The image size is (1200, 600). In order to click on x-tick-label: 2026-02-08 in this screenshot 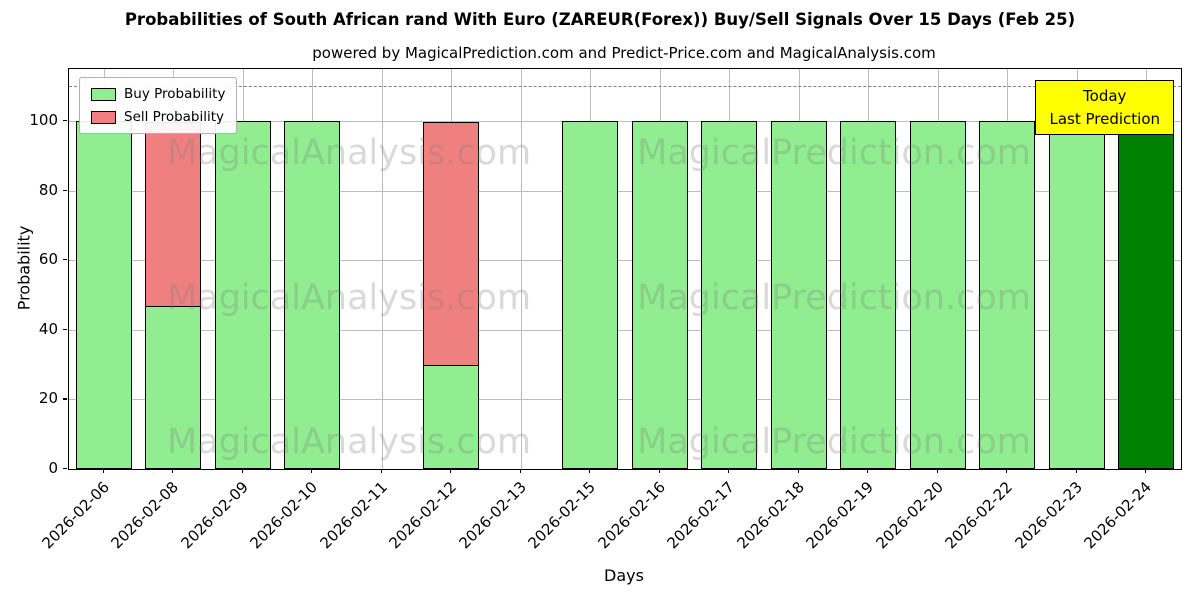, I will do `click(144, 515)`.